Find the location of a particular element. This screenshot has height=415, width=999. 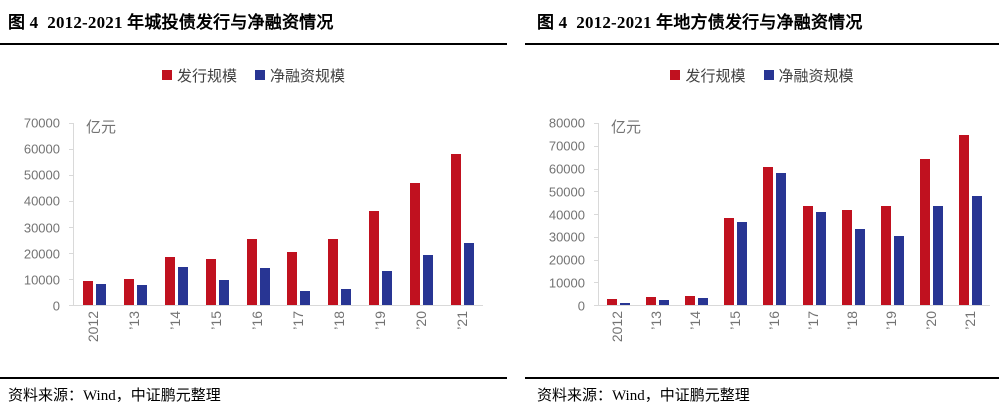

x-tick-label-text: ’18 is located at coordinates (338, 320).